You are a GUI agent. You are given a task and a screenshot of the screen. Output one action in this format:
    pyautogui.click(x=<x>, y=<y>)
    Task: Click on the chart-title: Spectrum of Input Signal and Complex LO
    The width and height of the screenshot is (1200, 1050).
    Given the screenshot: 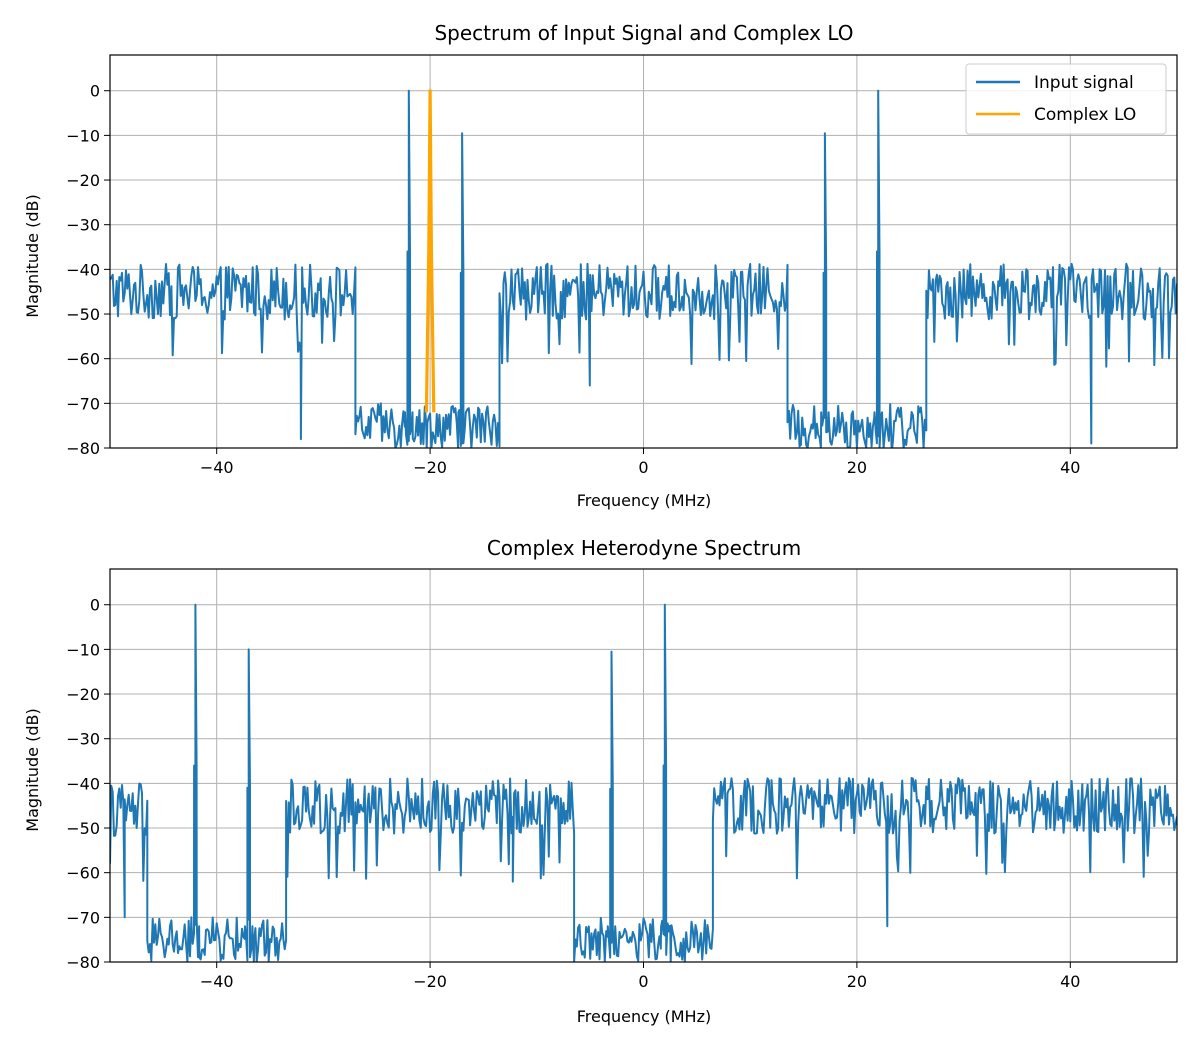 What is the action you would take?
    pyautogui.click(x=643, y=33)
    